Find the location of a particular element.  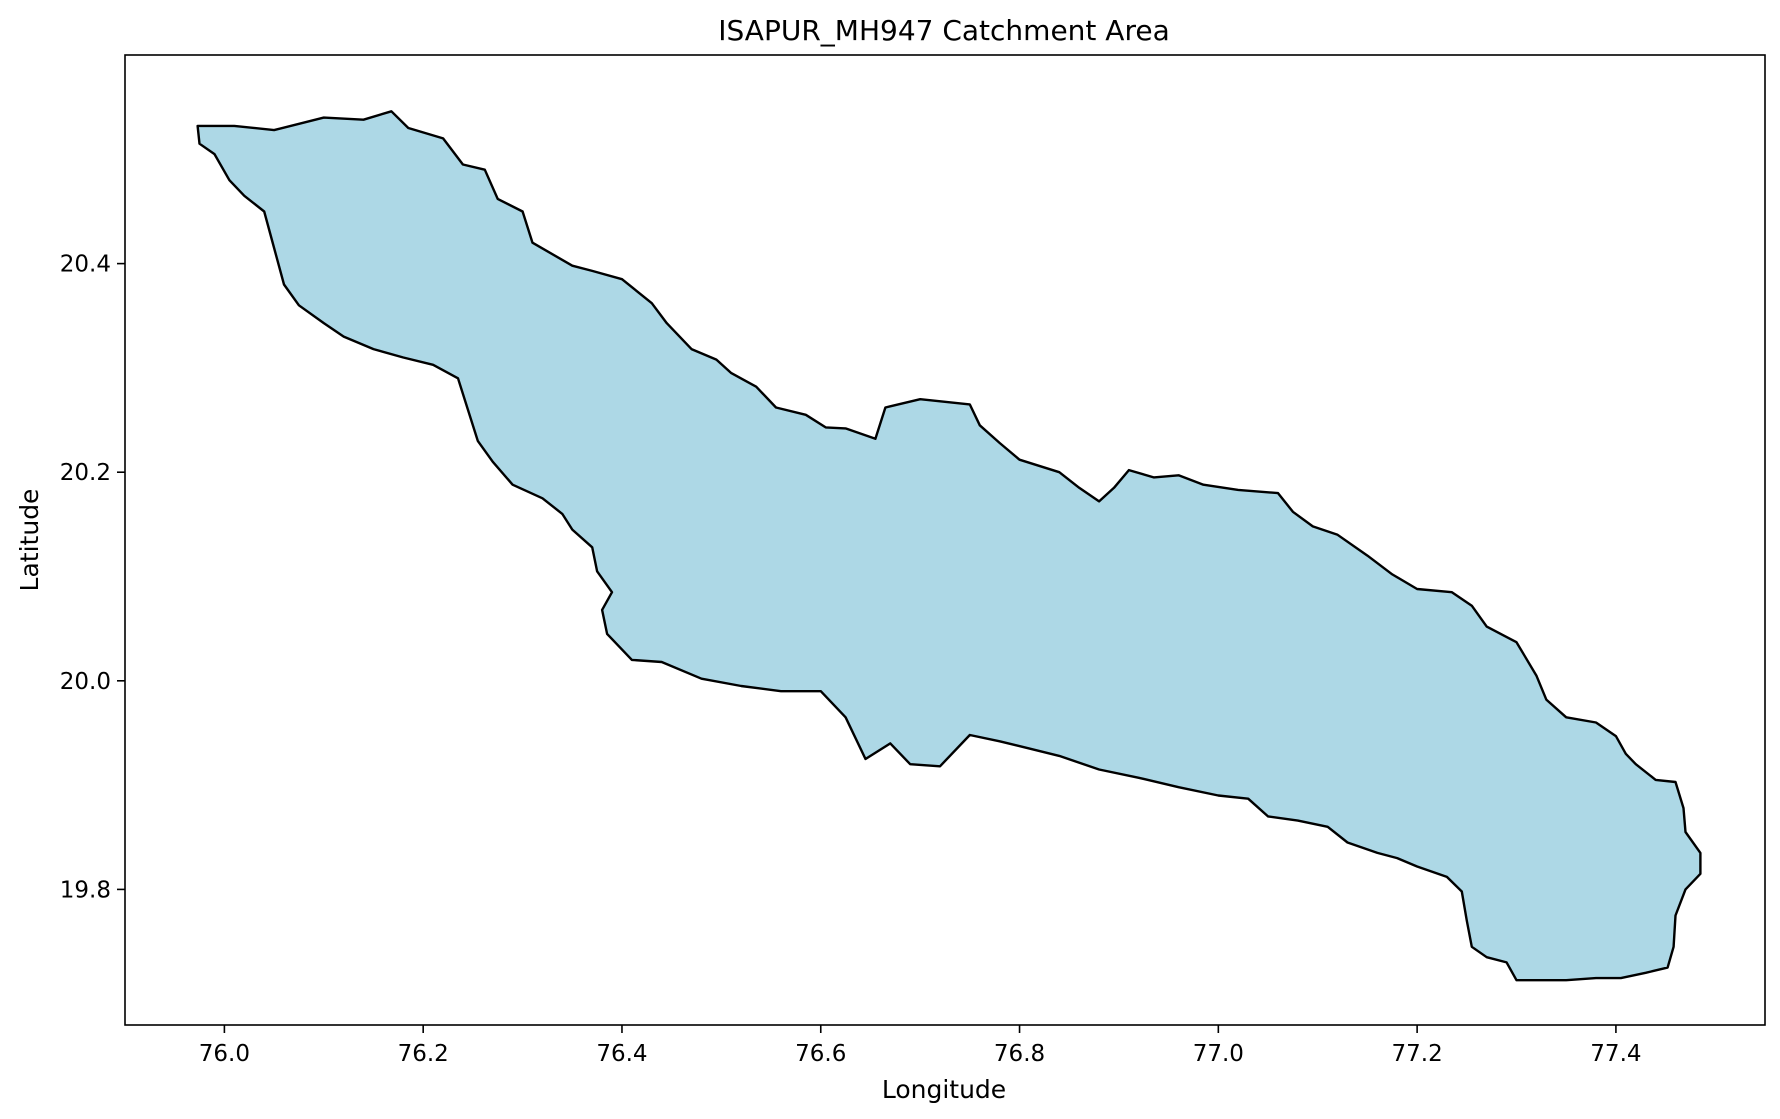

x-axis-label: Longitude is located at coordinates (944, 1089).